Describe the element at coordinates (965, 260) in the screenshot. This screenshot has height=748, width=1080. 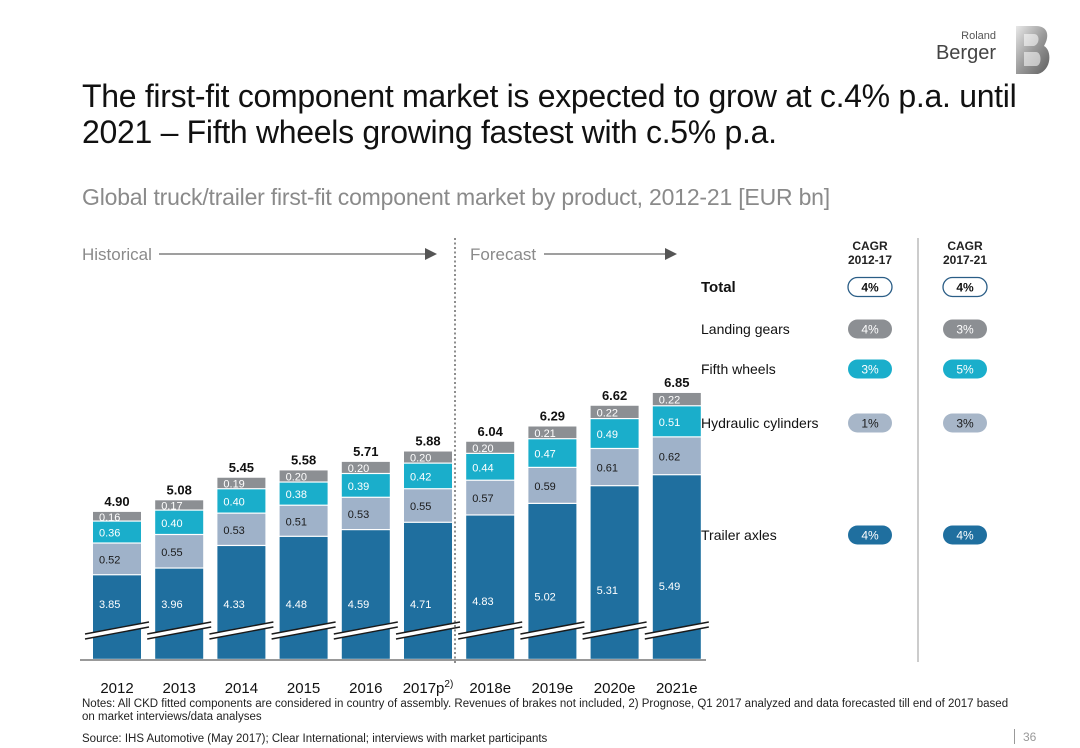
I see `cagr-header-2: 2017-21` at that location.